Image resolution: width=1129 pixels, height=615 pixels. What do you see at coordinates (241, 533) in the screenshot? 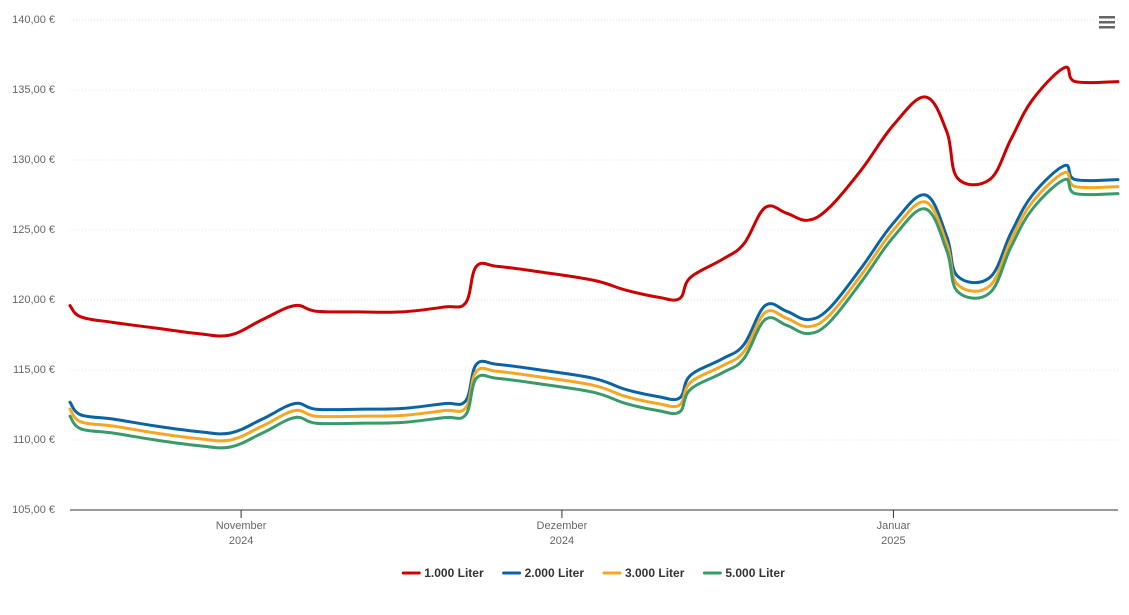
I see `x-tick-label: November 2024` at bounding box center [241, 533].